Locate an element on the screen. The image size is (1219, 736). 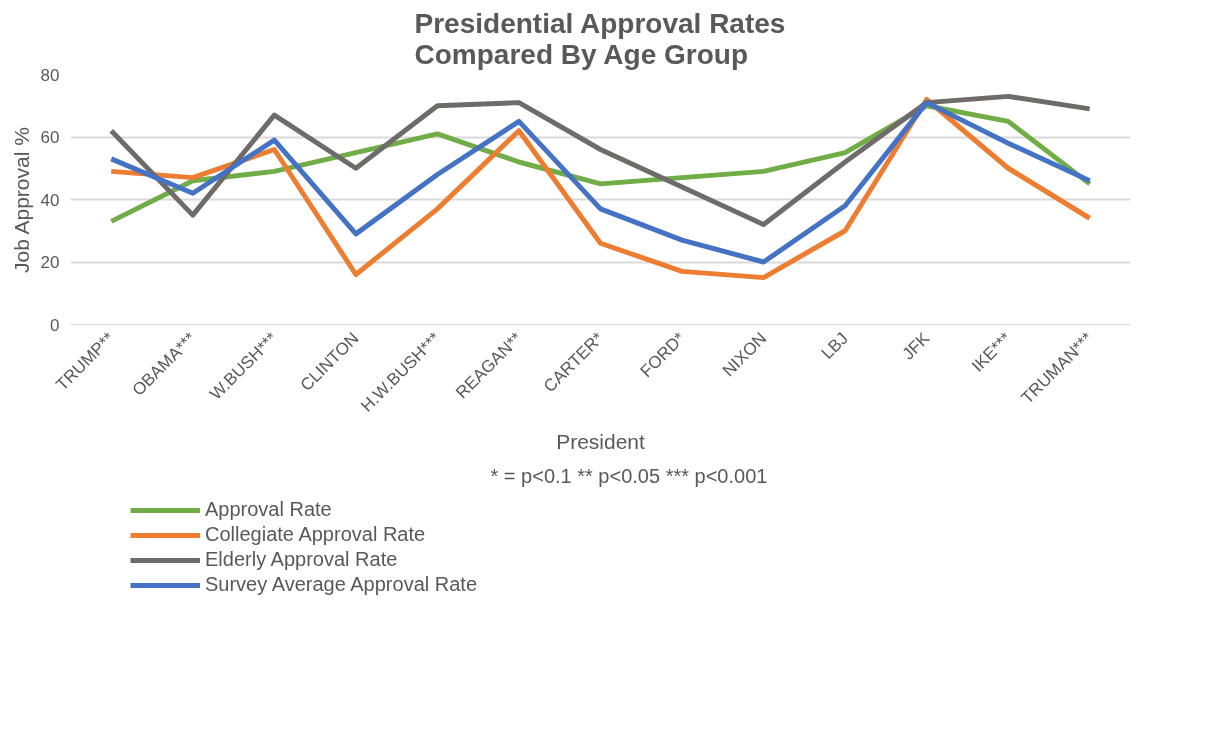
legend-label: Elderly Approval Rate is located at coordinates (301, 559).